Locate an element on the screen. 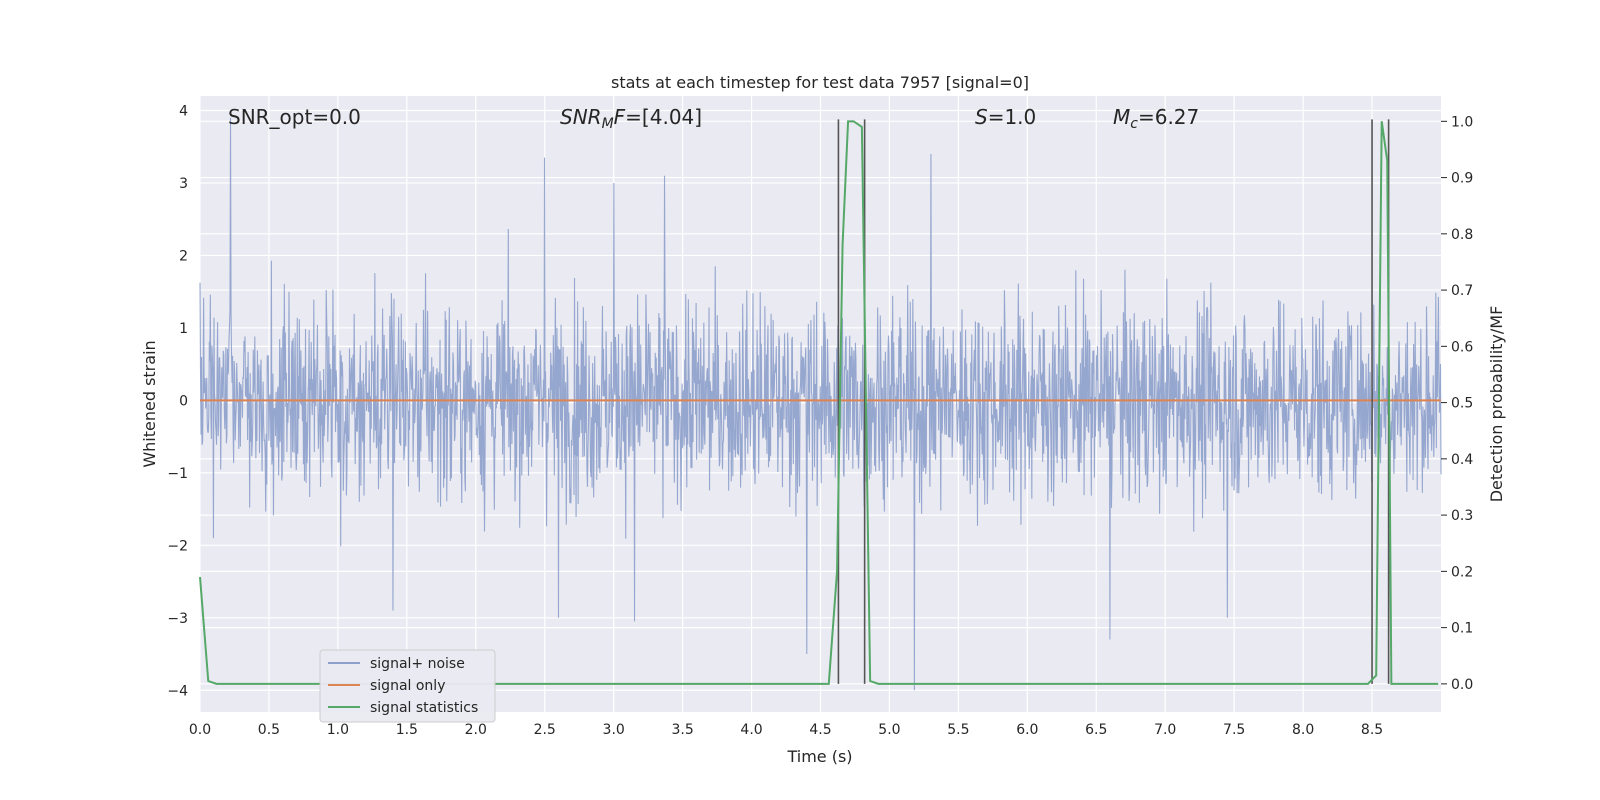 The height and width of the screenshot is (800, 1600). x-tick-label: 7.5 is located at coordinates (1234, 730).